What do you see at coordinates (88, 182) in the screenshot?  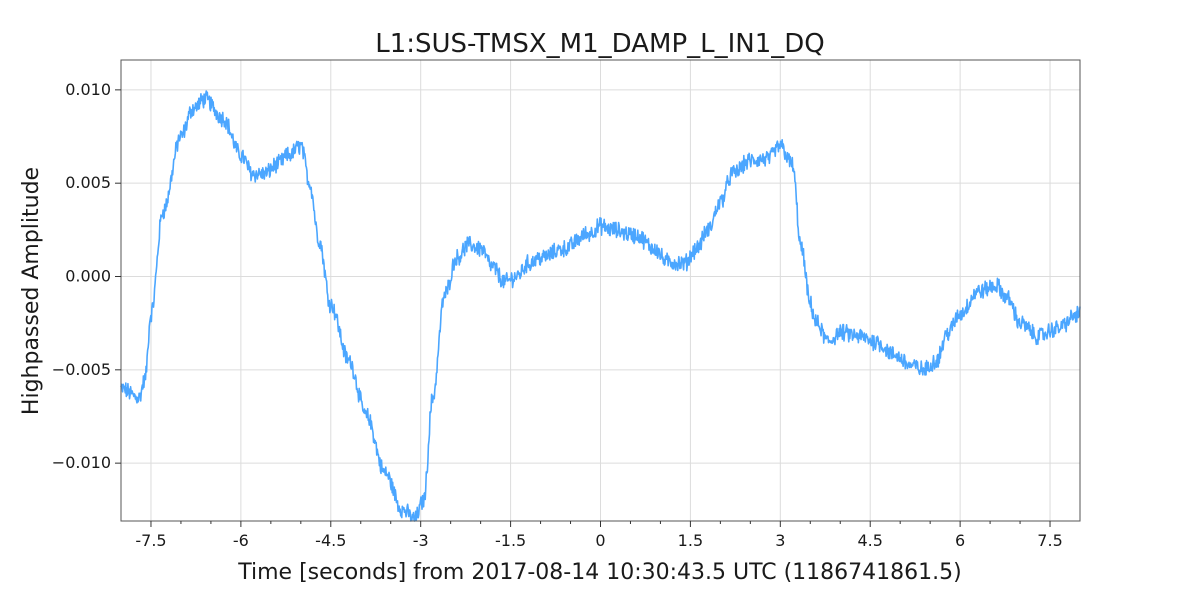 I see `y-tick-label: 0.005` at bounding box center [88, 182].